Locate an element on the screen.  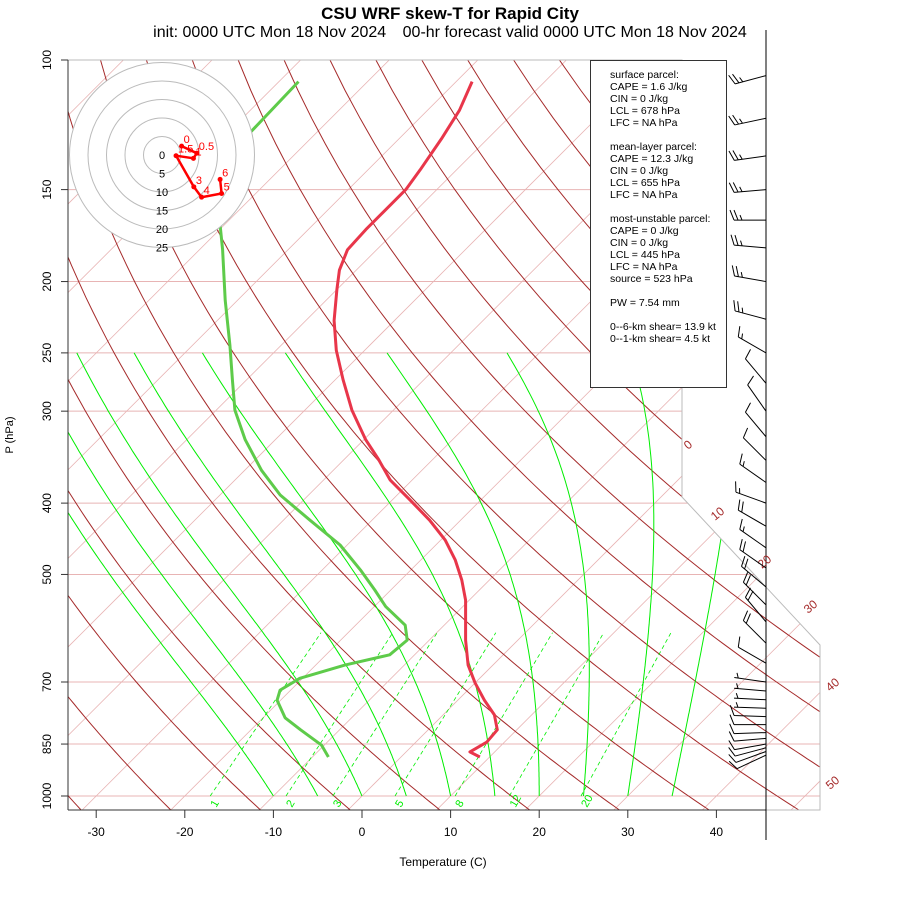
info-line: mean-layer parcel: is located at coordinates (653, 147).